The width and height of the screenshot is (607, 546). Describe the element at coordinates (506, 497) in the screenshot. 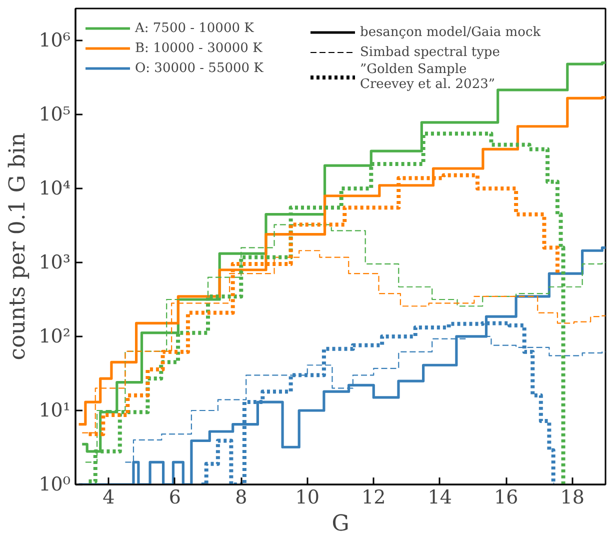

I see `x-tick-label: 16` at that location.